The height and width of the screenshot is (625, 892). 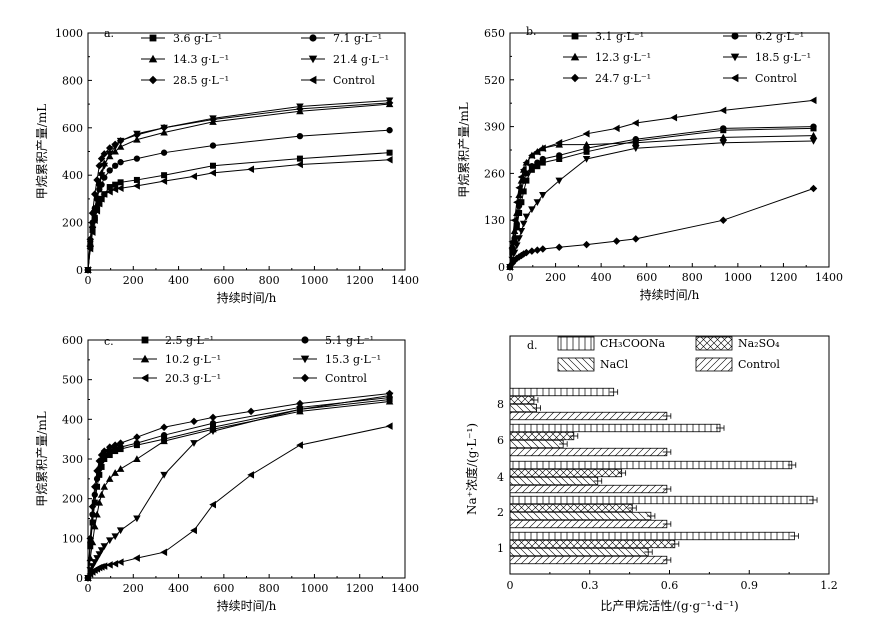 I want to click on legend-label: 6.2 g·L⁻¹, so click(x=779, y=36).